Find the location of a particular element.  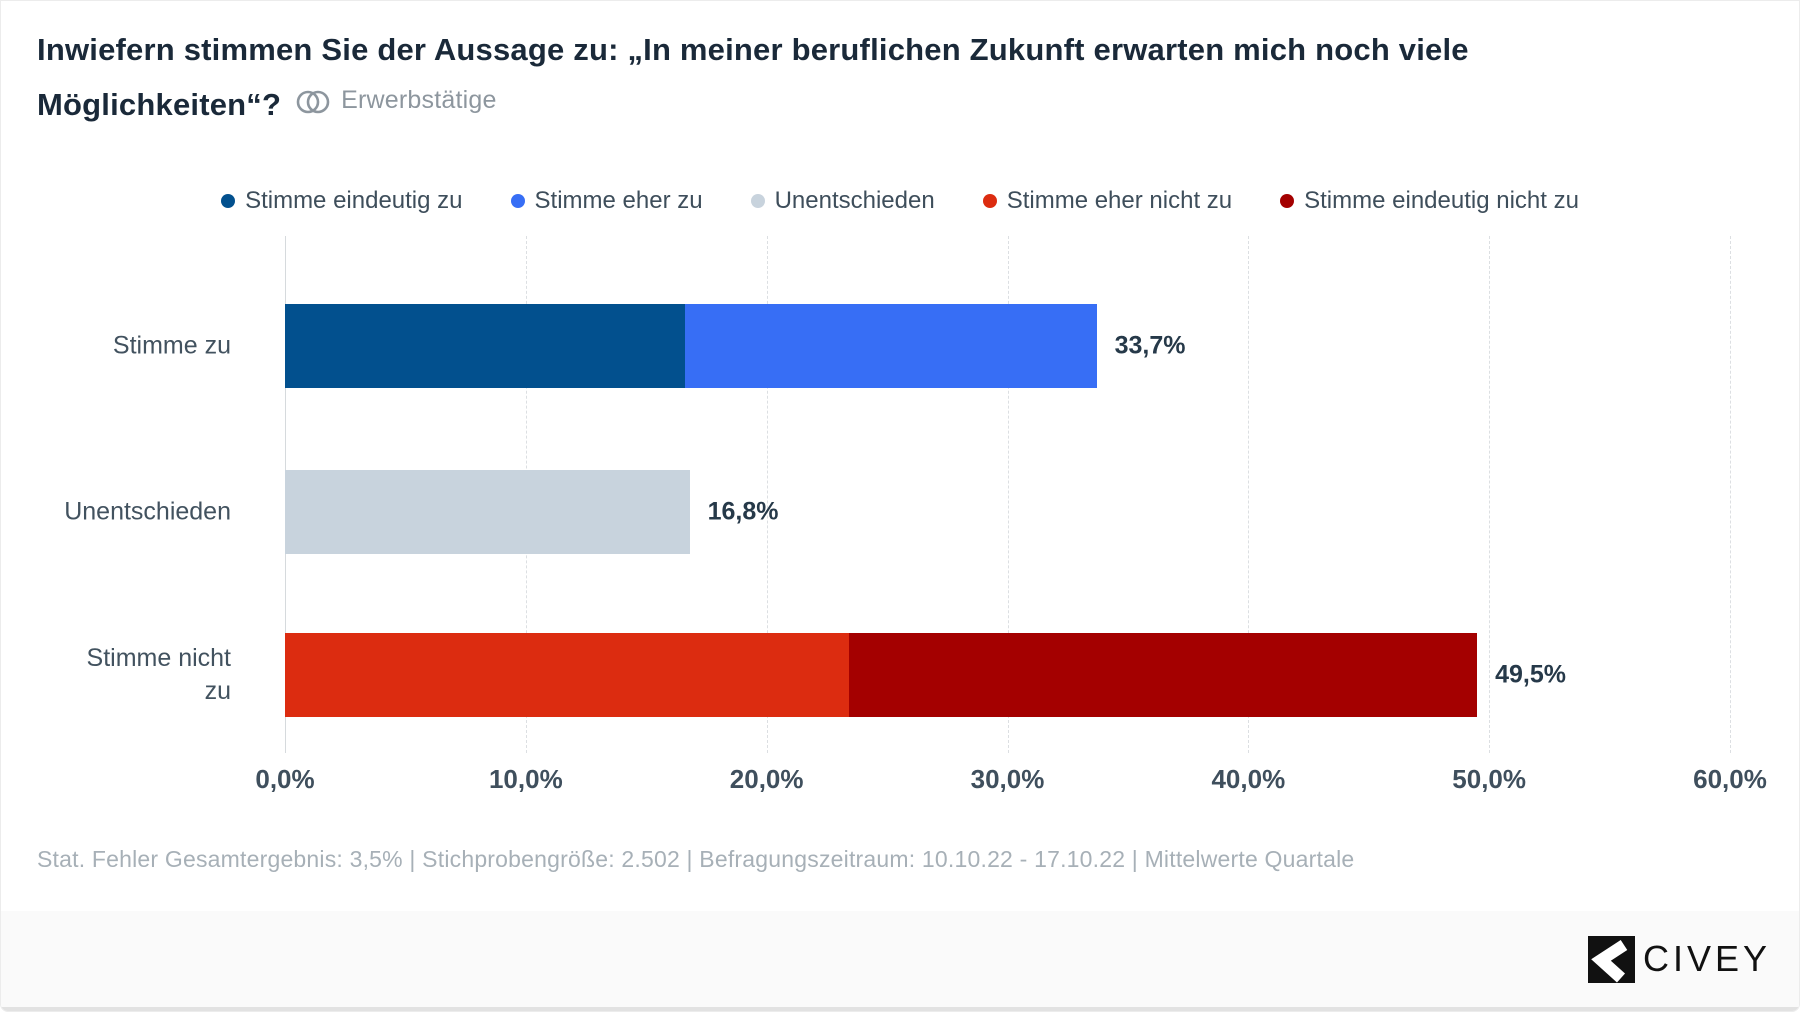

x-tick-60: 60,0% is located at coordinates (1730, 779).